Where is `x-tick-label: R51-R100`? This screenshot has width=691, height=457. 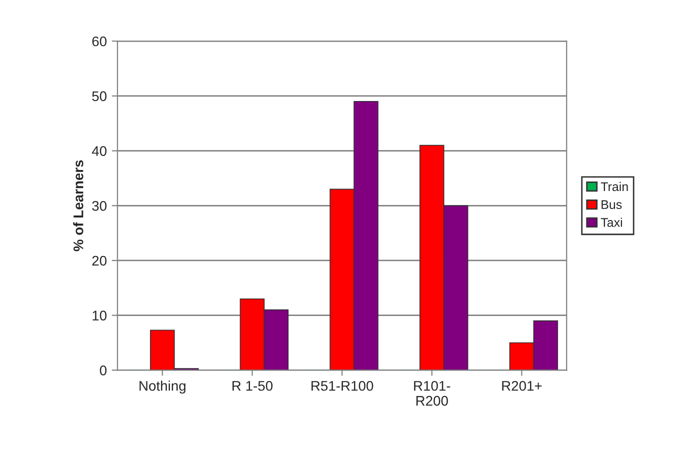 x-tick-label: R51-R100 is located at coordinates (343, 385).